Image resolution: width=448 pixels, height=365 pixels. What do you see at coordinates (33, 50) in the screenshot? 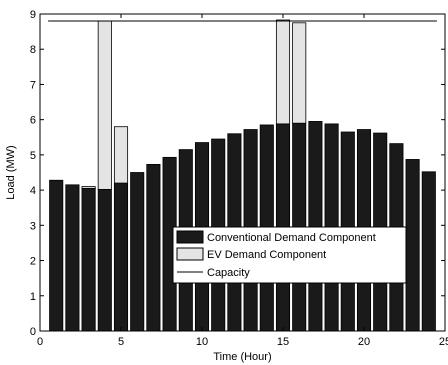
I see `y-tick-label: 8` at bounding box center [33, 50].